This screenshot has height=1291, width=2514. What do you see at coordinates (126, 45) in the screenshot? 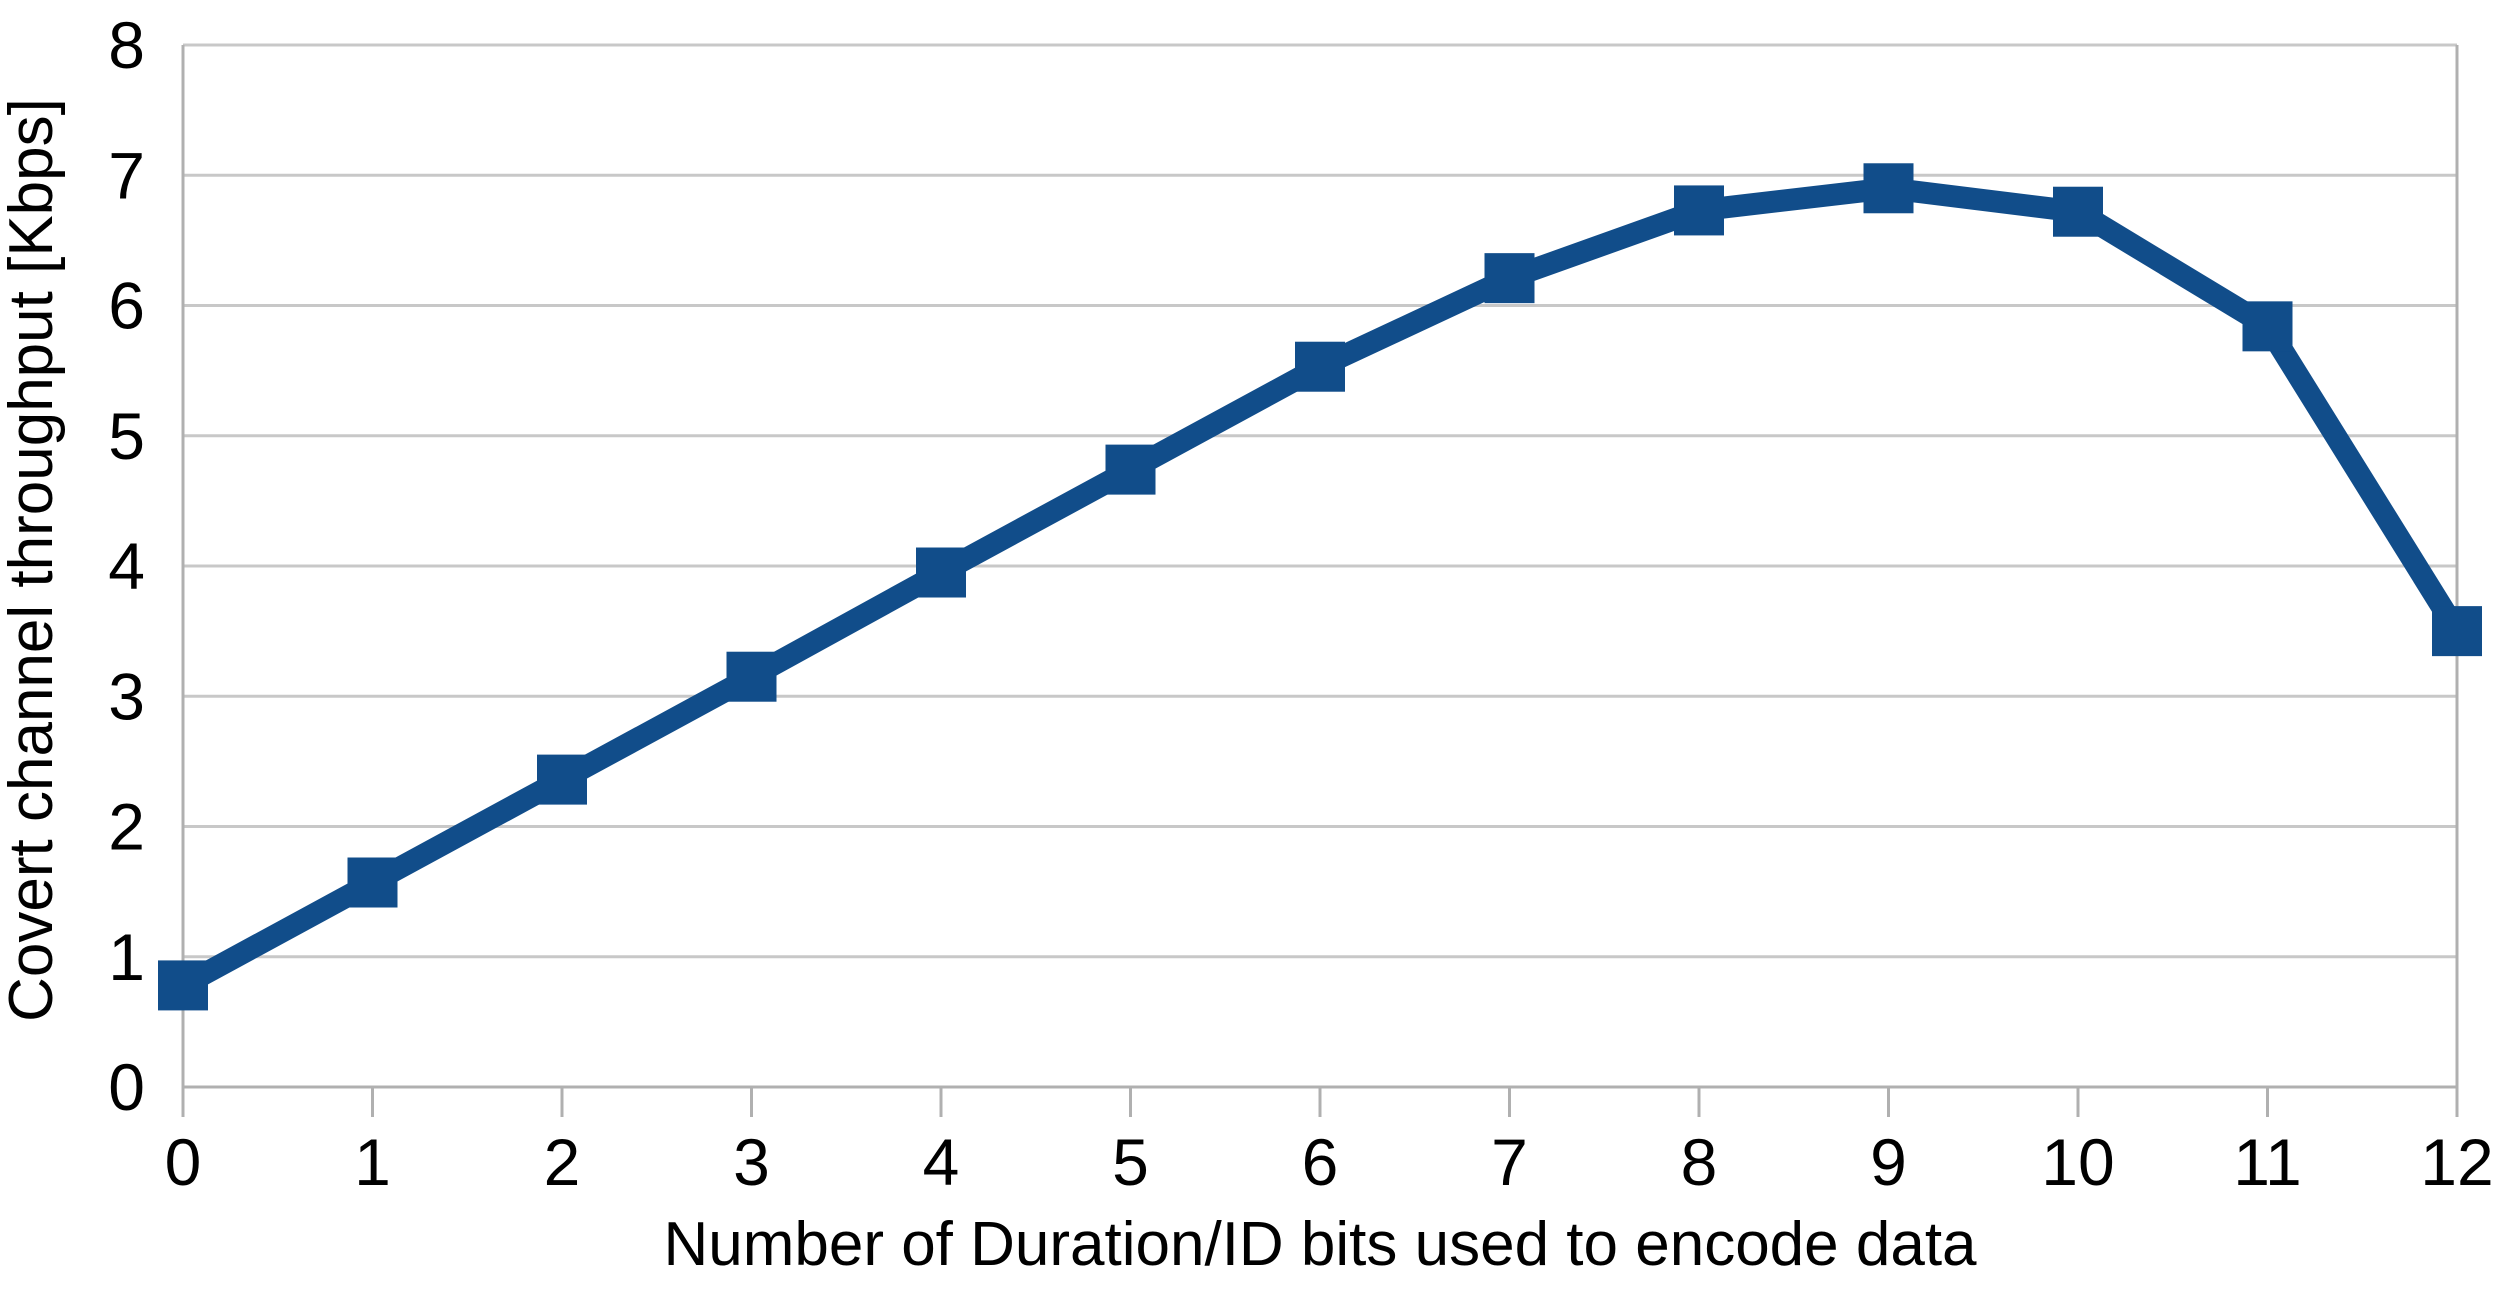
I see `y-tick-label: 8` at bounding box center [126, 45].